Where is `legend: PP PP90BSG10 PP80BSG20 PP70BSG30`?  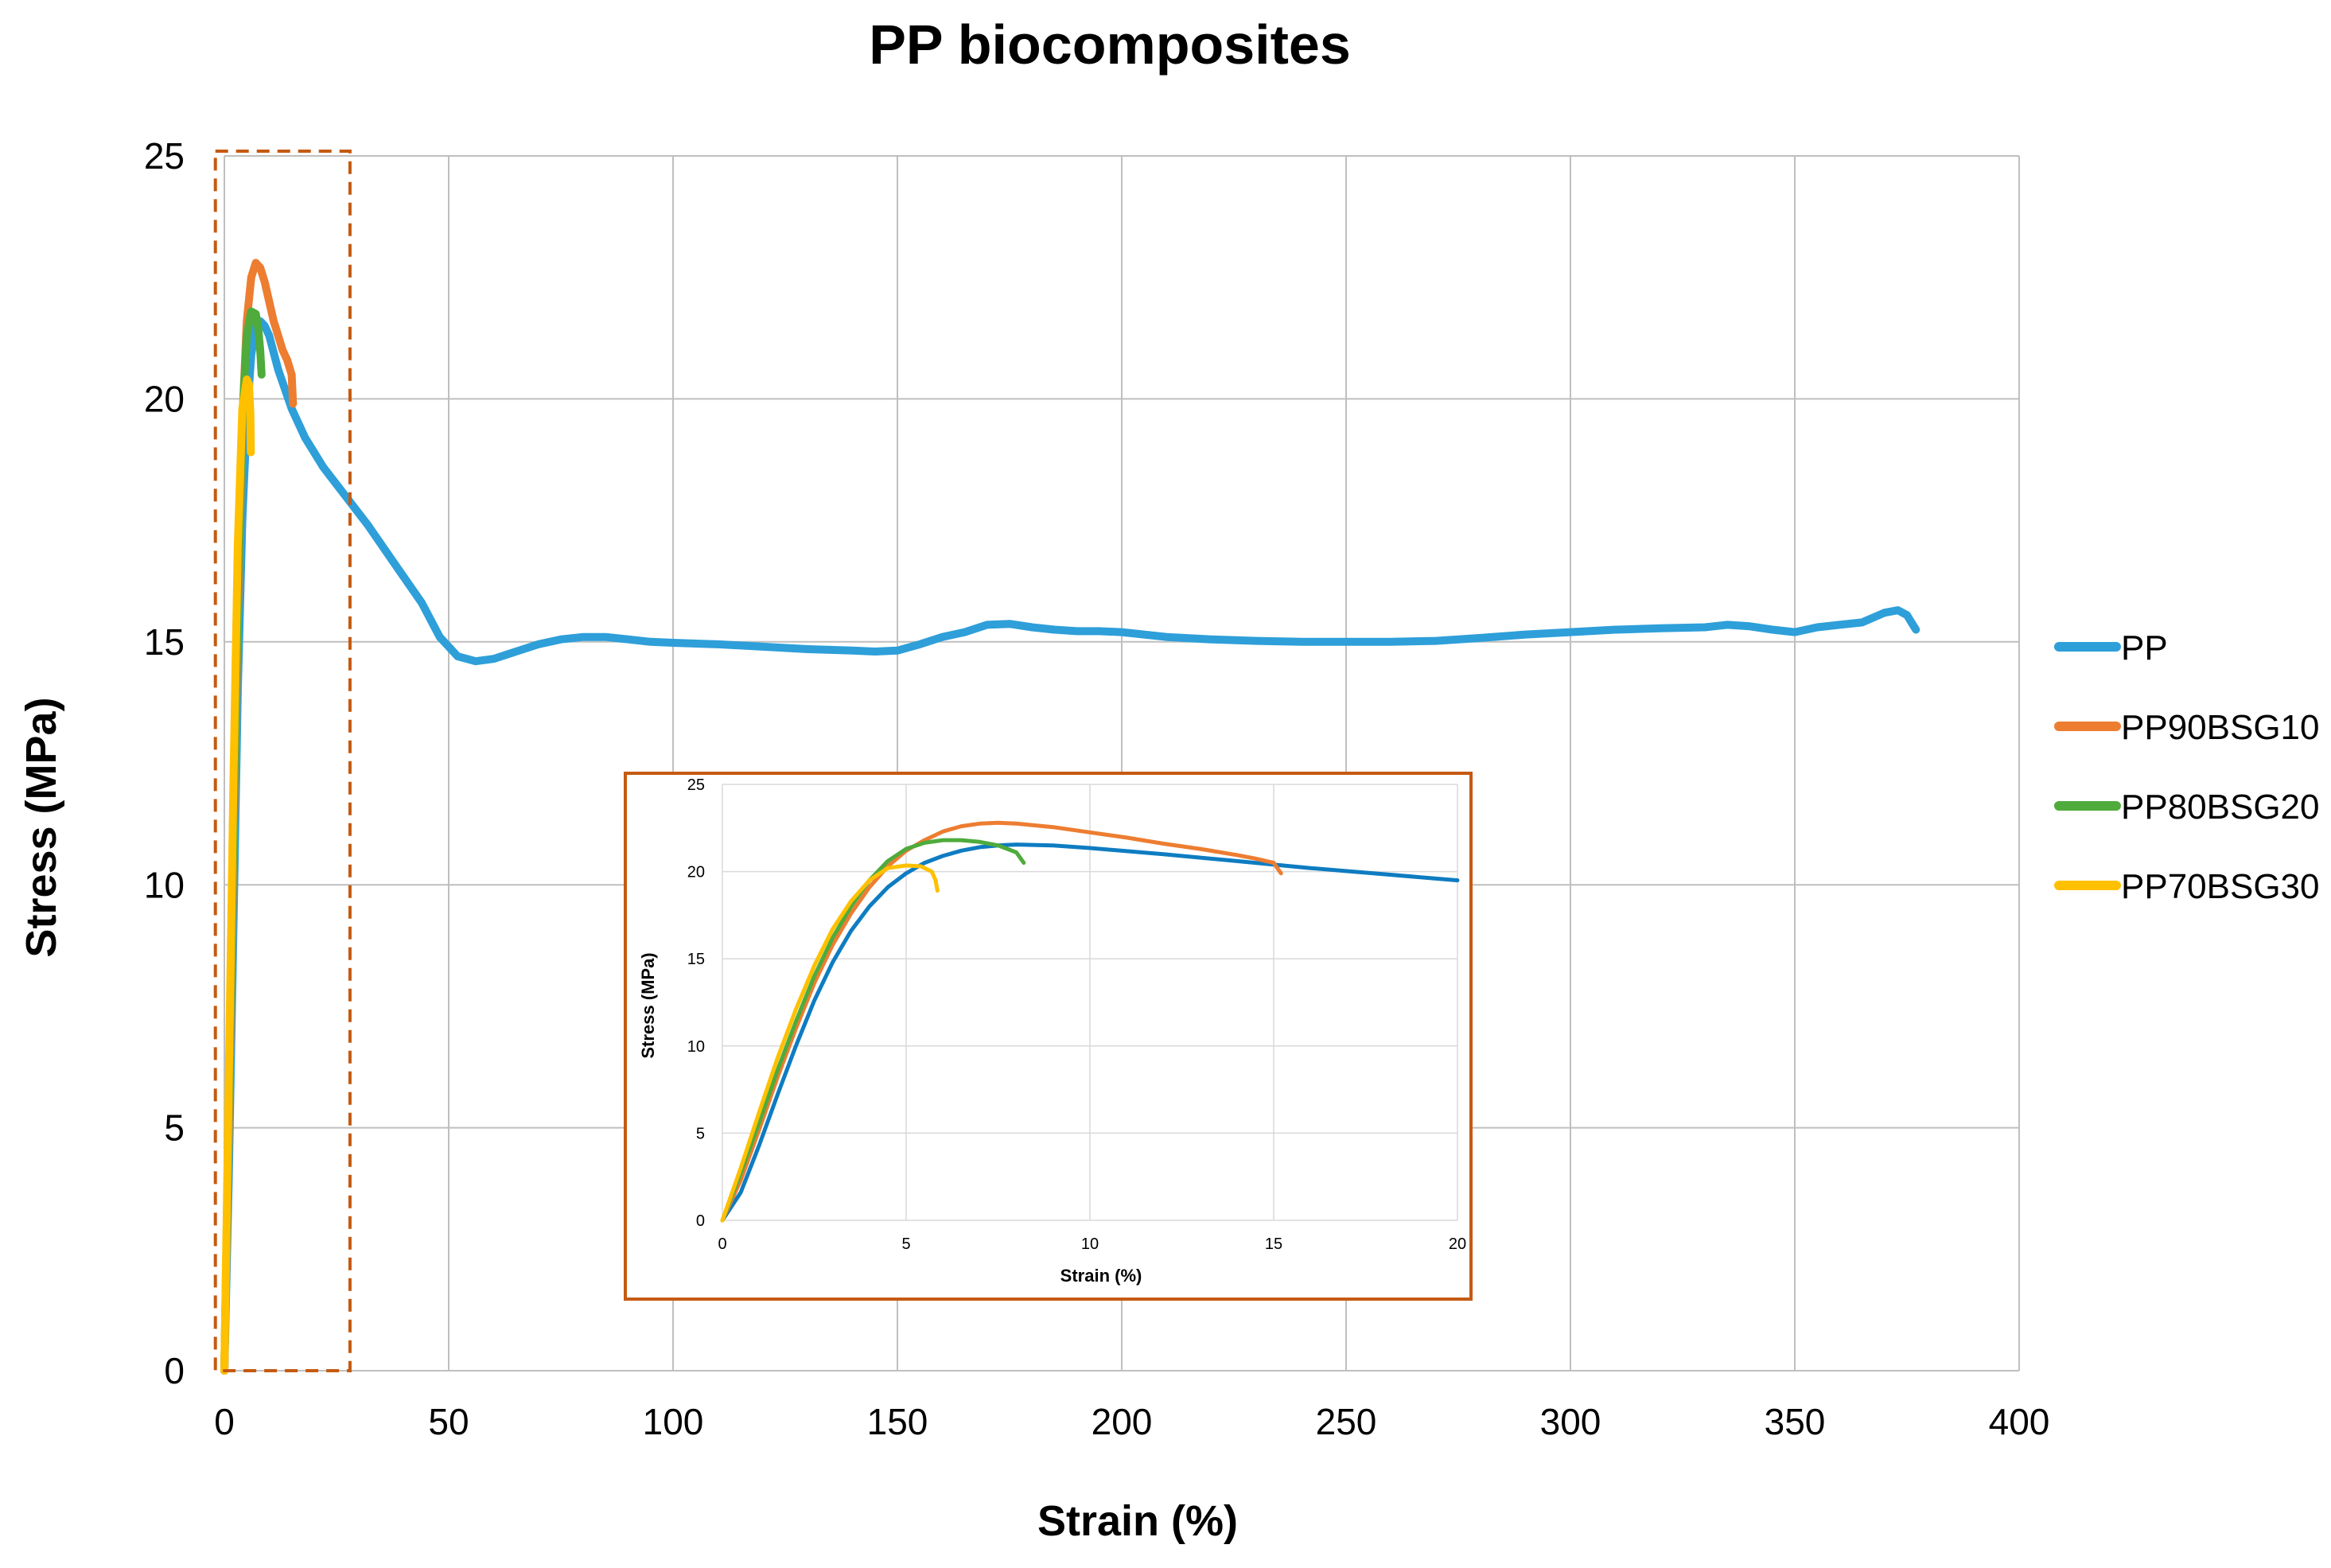 legend: PP PP90BSG10 PP80BSG20 PP70BSG30 is located at coordinates (2187, 767).